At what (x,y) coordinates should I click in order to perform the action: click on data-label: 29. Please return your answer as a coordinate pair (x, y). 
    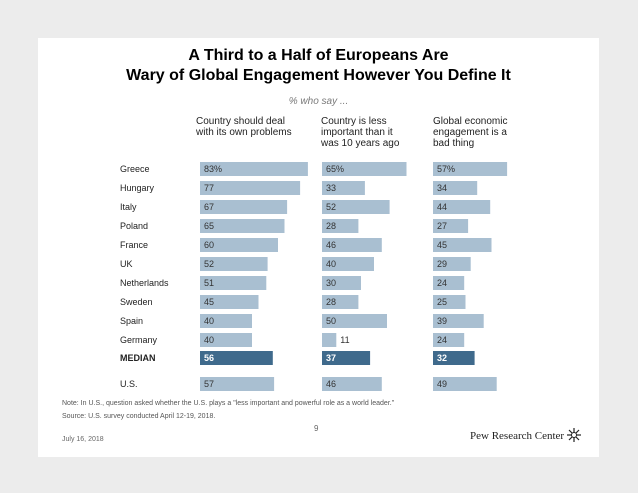
    Looking at the image, I should click on (442, 264).